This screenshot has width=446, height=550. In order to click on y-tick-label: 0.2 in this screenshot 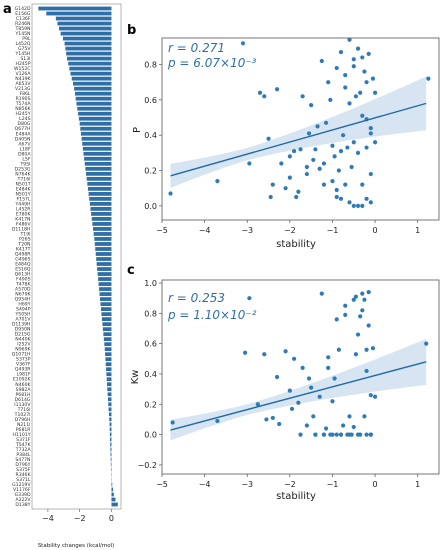, I will do `click(150, 171)`.